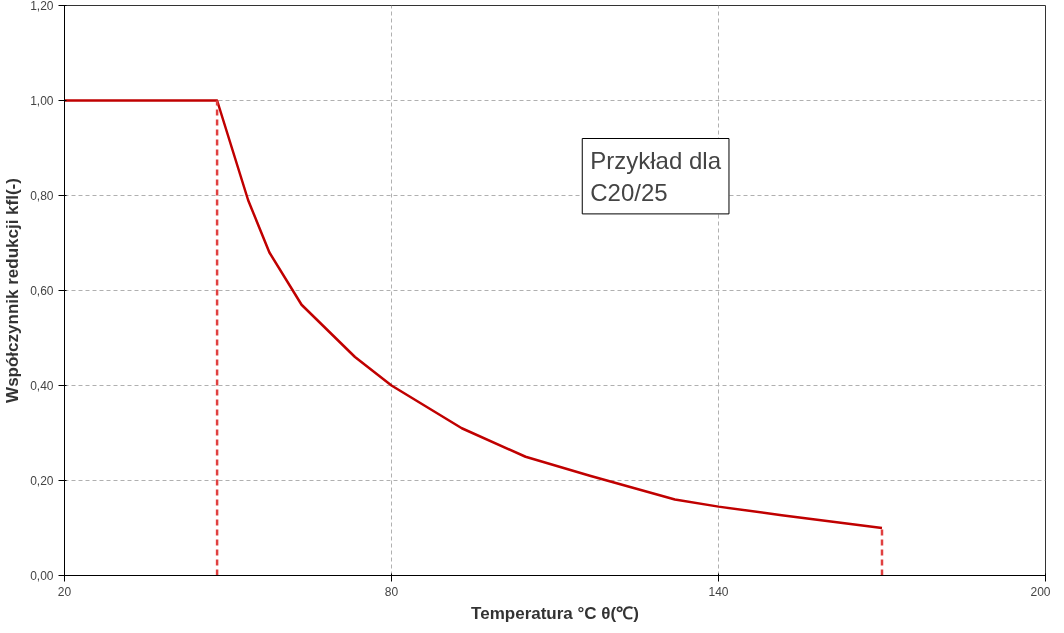 The width and height of the screenshot is (1064, 633). Describe the element at coordinates (42, 196) in the screenshot. I see `y-tick-label: 0,80` at that location.